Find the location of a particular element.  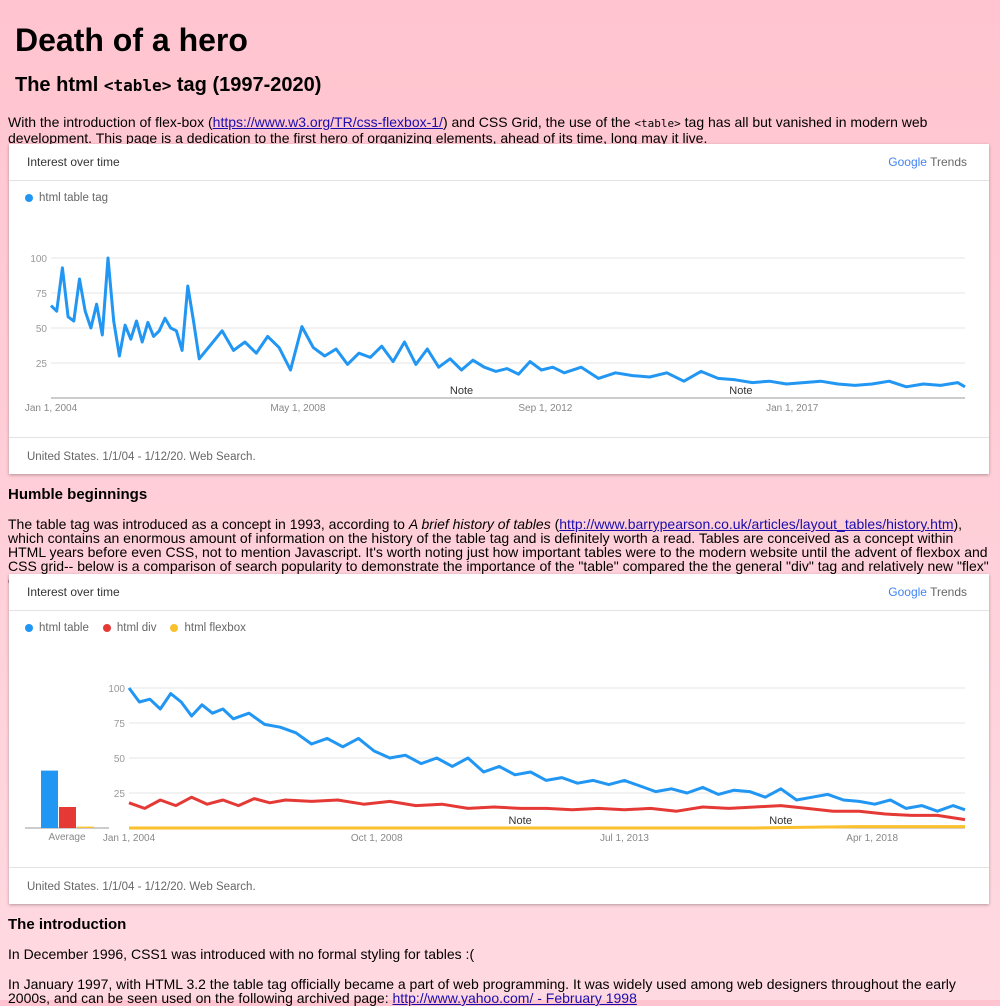

x-tick-label: Apr 1, 2018 is located at coordinates (872, 838).